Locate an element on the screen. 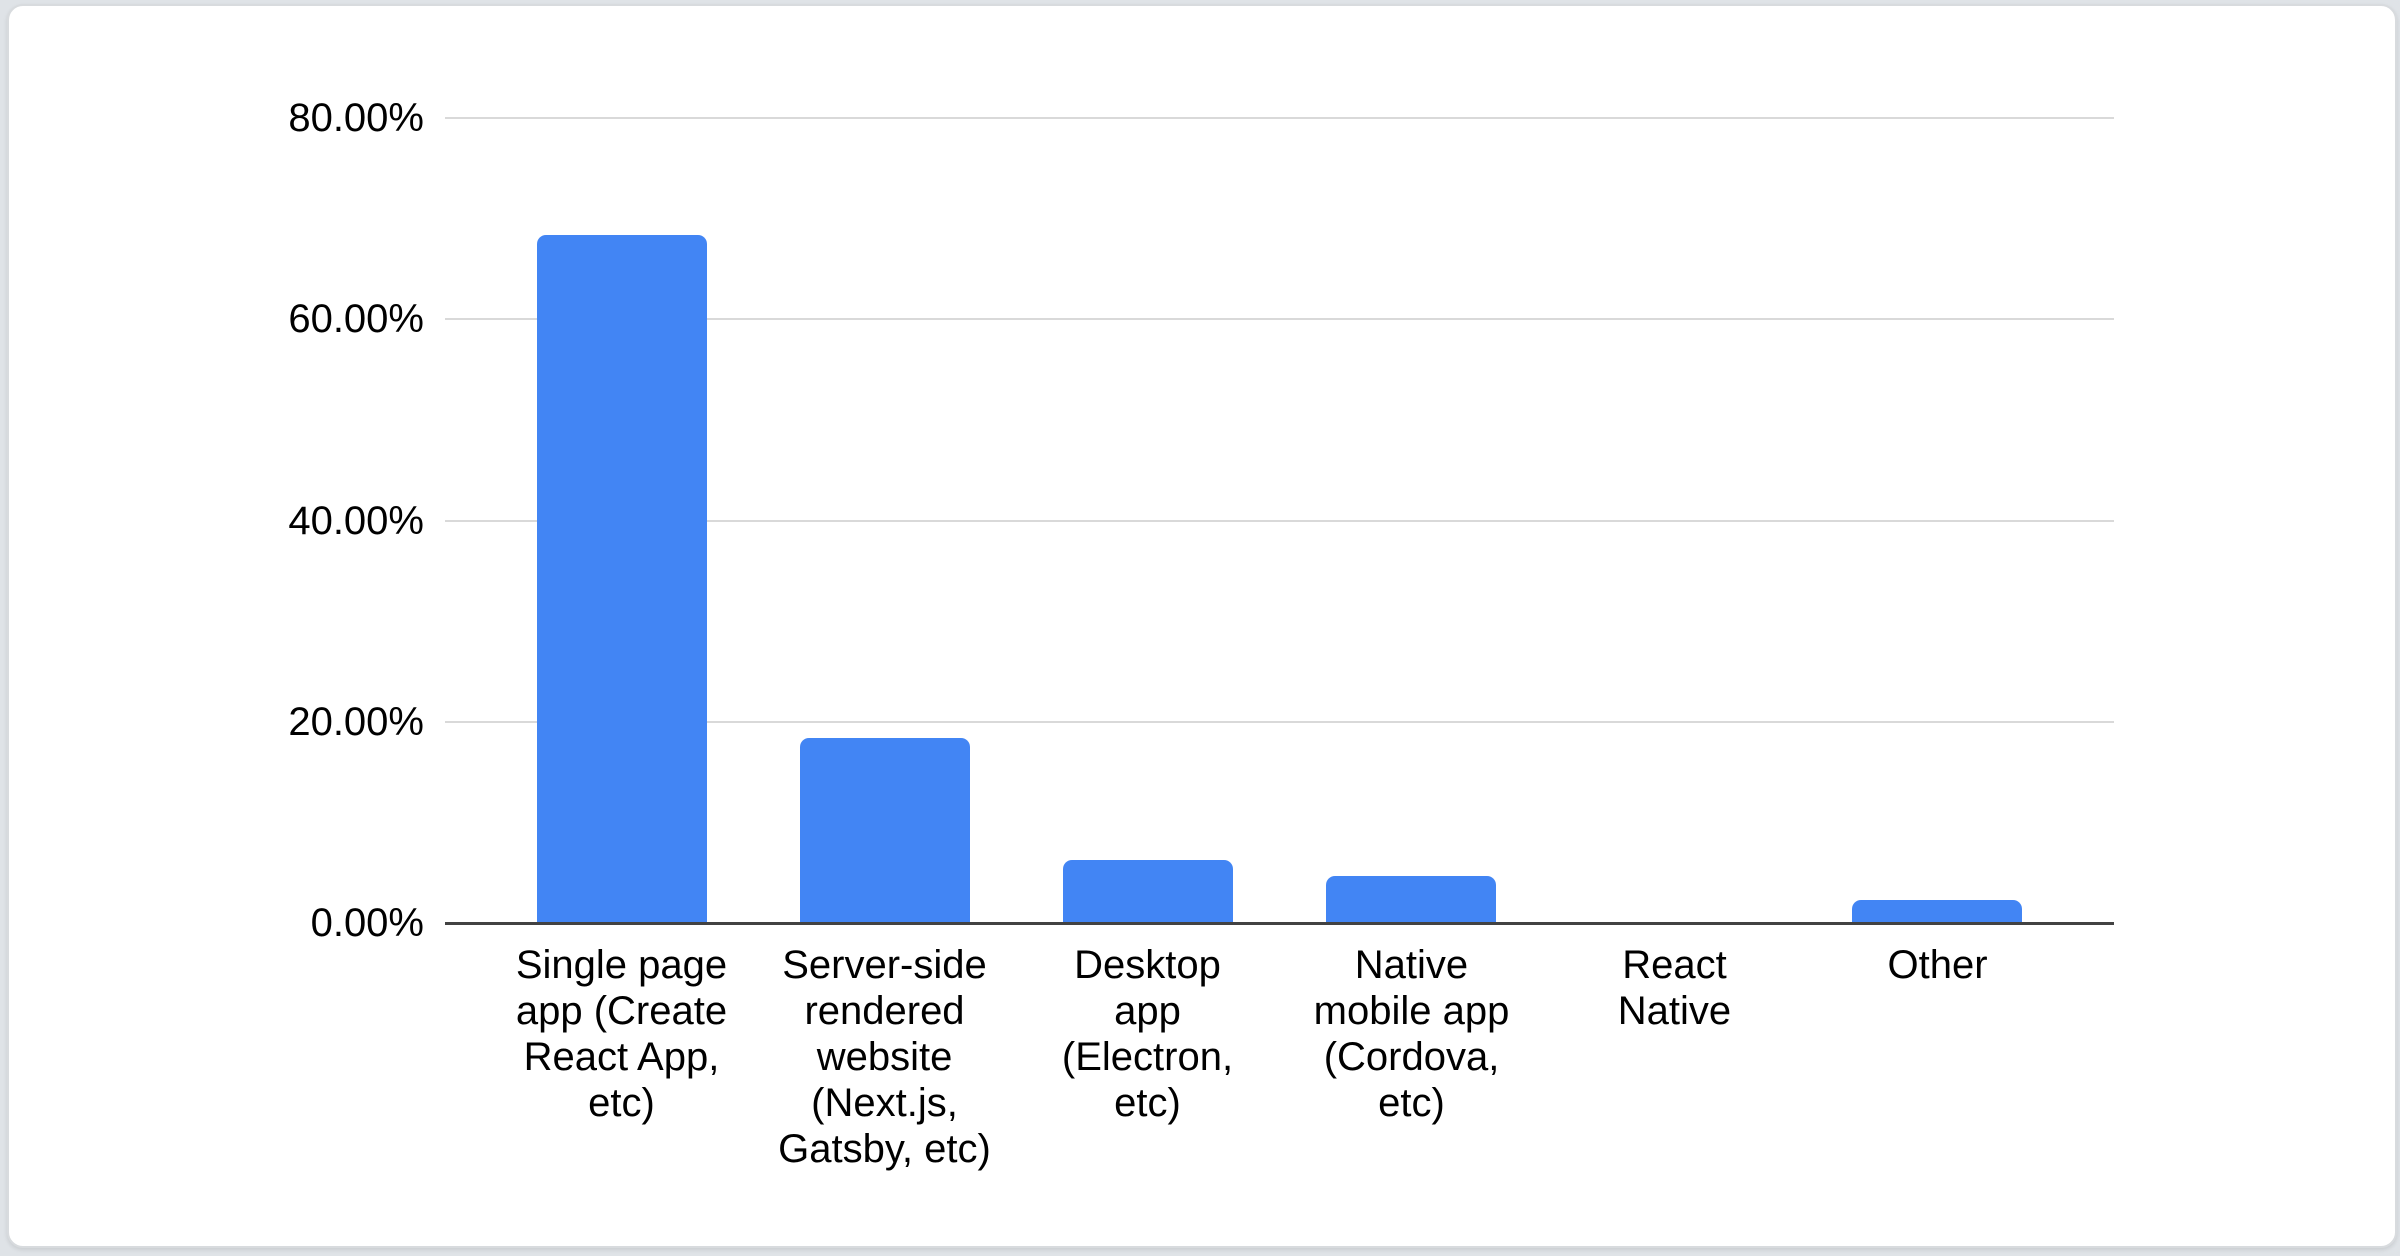 The width and height of the screenshot is (2400, 1256). x-category-label-line: (Electron, is located at coordinates (1147, 1057).